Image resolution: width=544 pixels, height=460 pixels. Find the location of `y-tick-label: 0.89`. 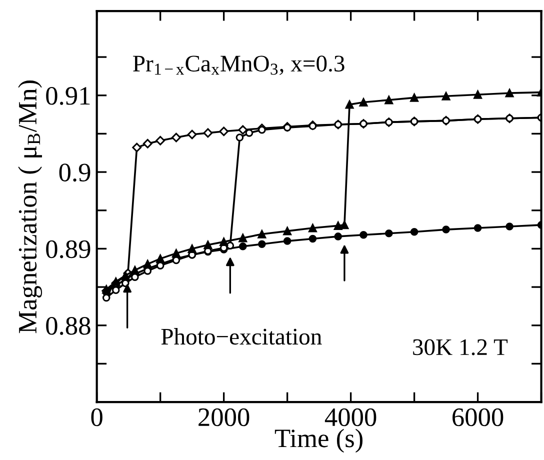

y-tick-label: 0.89 is located at coordinates (68, 249).